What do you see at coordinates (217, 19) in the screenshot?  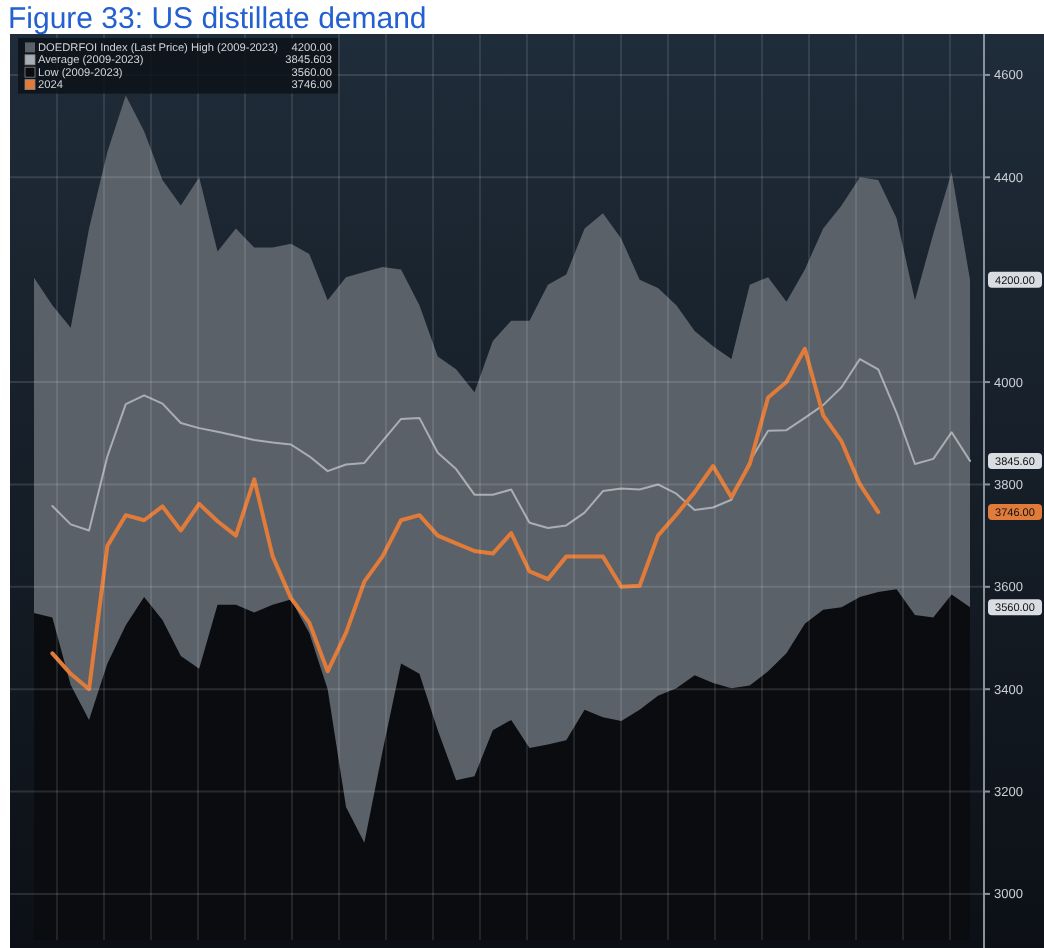 I see `chart-title: Figure 33: US distillate demand` at bounding box center [217, 19].